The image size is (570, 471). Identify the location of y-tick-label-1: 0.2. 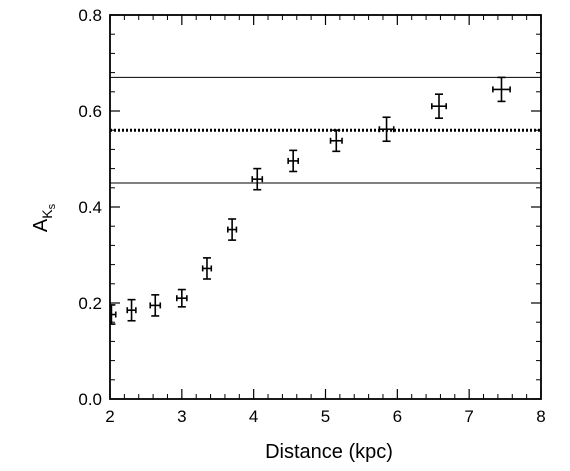
(90, 303).